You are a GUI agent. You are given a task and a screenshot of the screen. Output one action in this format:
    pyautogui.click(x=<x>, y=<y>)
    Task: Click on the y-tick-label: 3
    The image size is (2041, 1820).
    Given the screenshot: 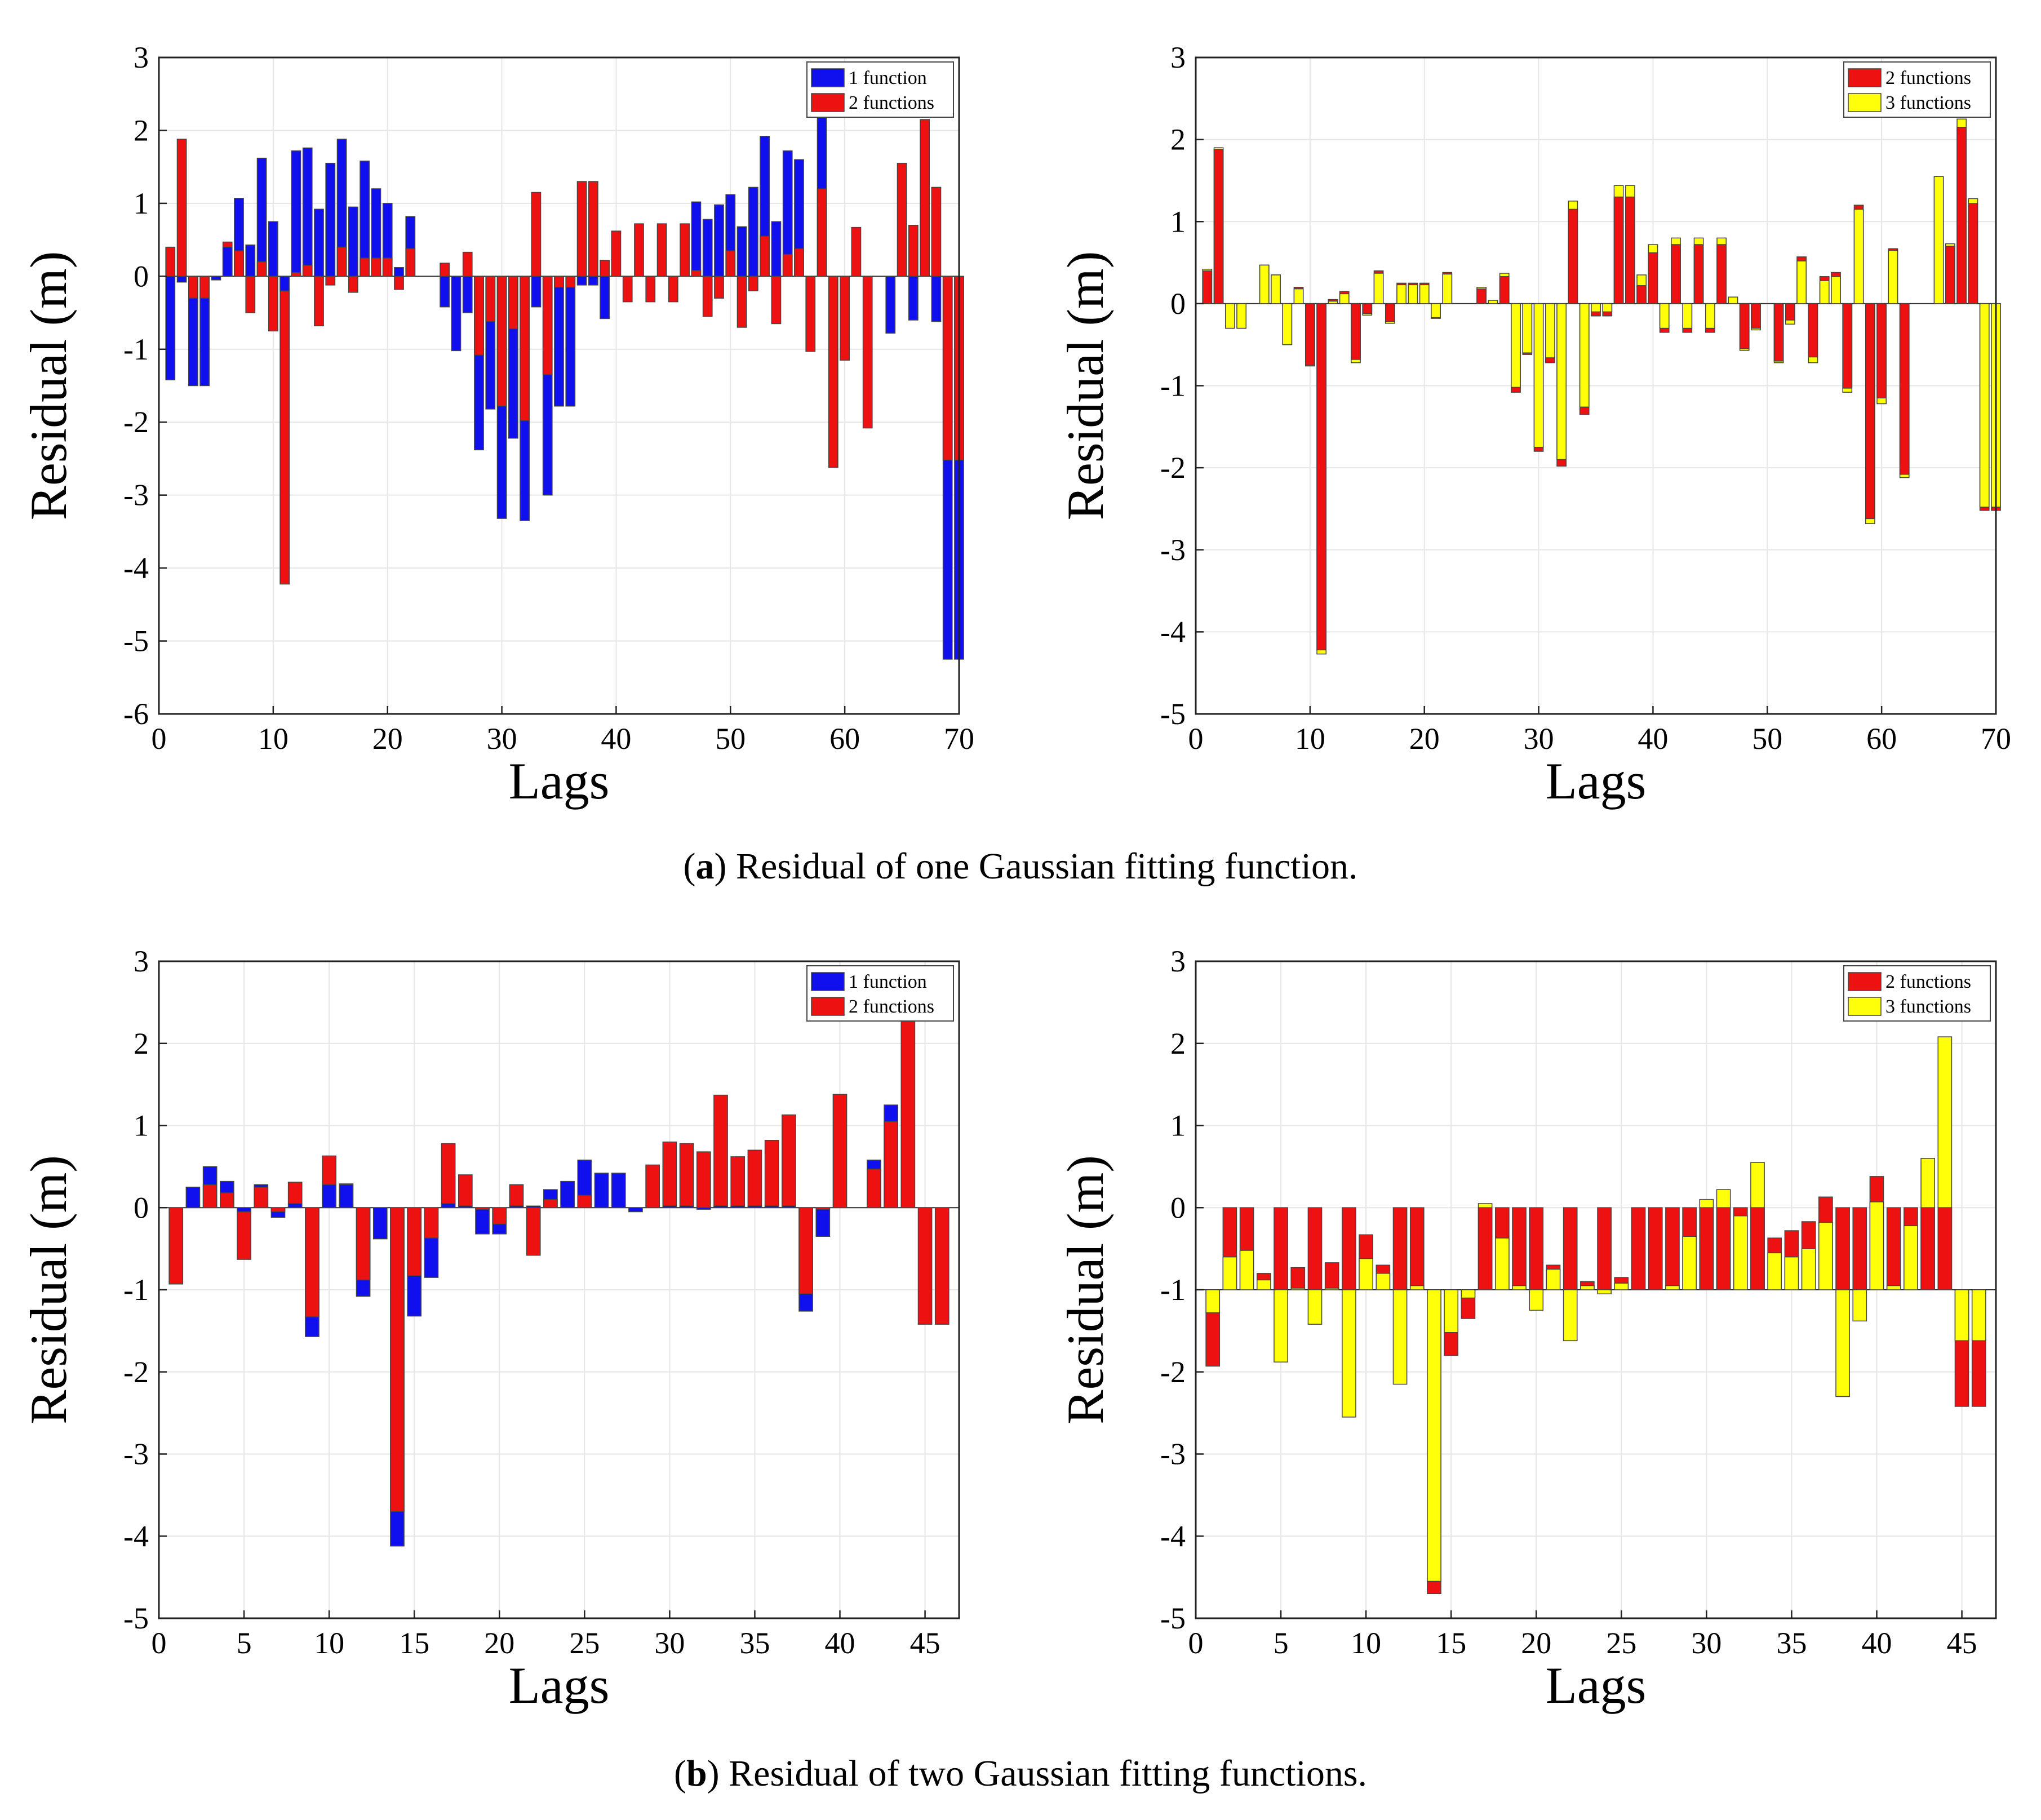 What is the action you would take?
    pyautogui.click(x=141, y=57)
    